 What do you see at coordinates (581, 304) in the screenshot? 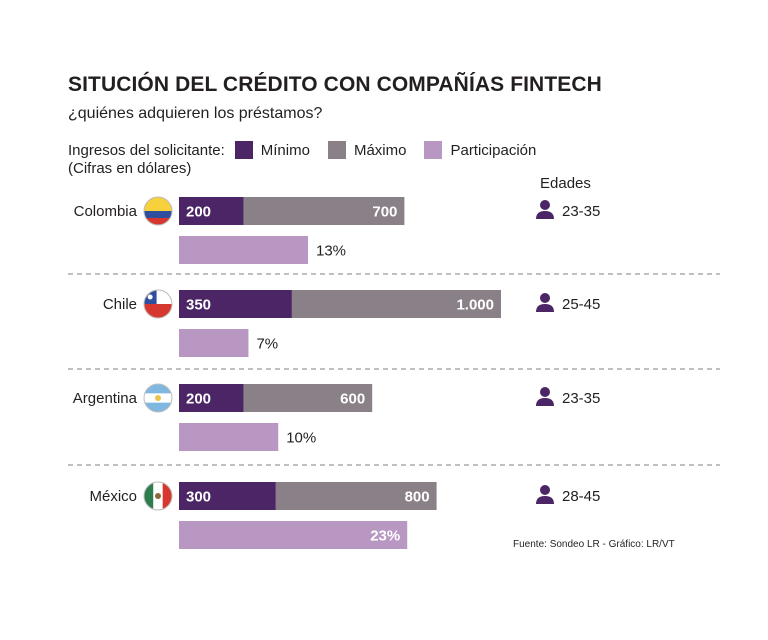
I see `age-range-chile: 25-45` at bounding box center [581, 304].